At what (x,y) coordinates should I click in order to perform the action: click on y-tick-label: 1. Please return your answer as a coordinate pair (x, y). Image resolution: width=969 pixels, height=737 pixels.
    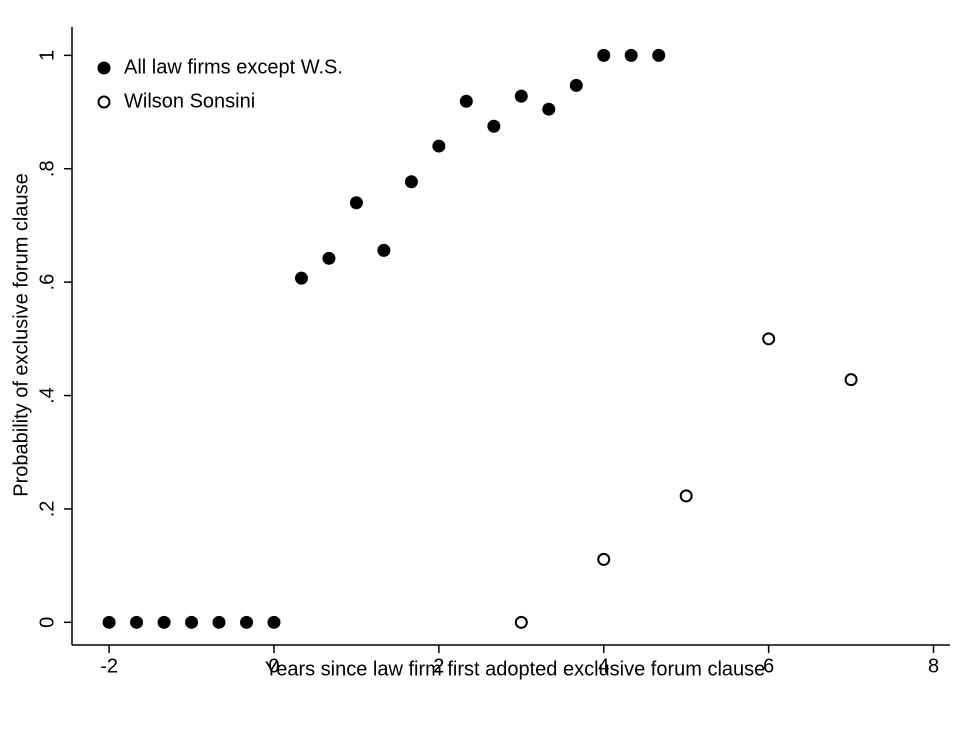
    Looking at the image, I should click on (47, 55).